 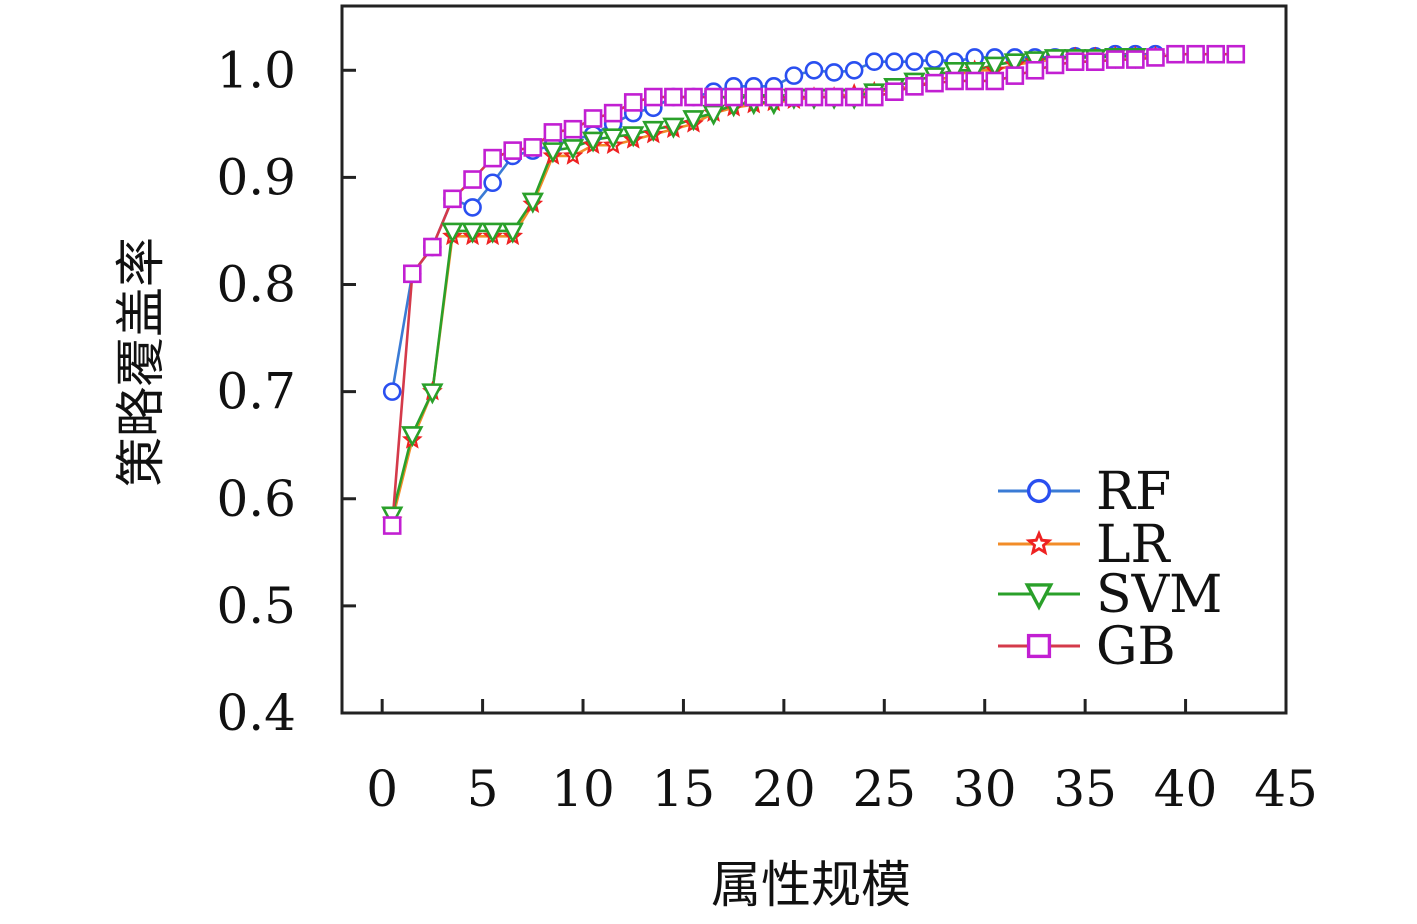 What do you see at coordinates (256, 392) in the screenshot?
I see `y-tick-label: 0.7` at bounding box center [256, 392].